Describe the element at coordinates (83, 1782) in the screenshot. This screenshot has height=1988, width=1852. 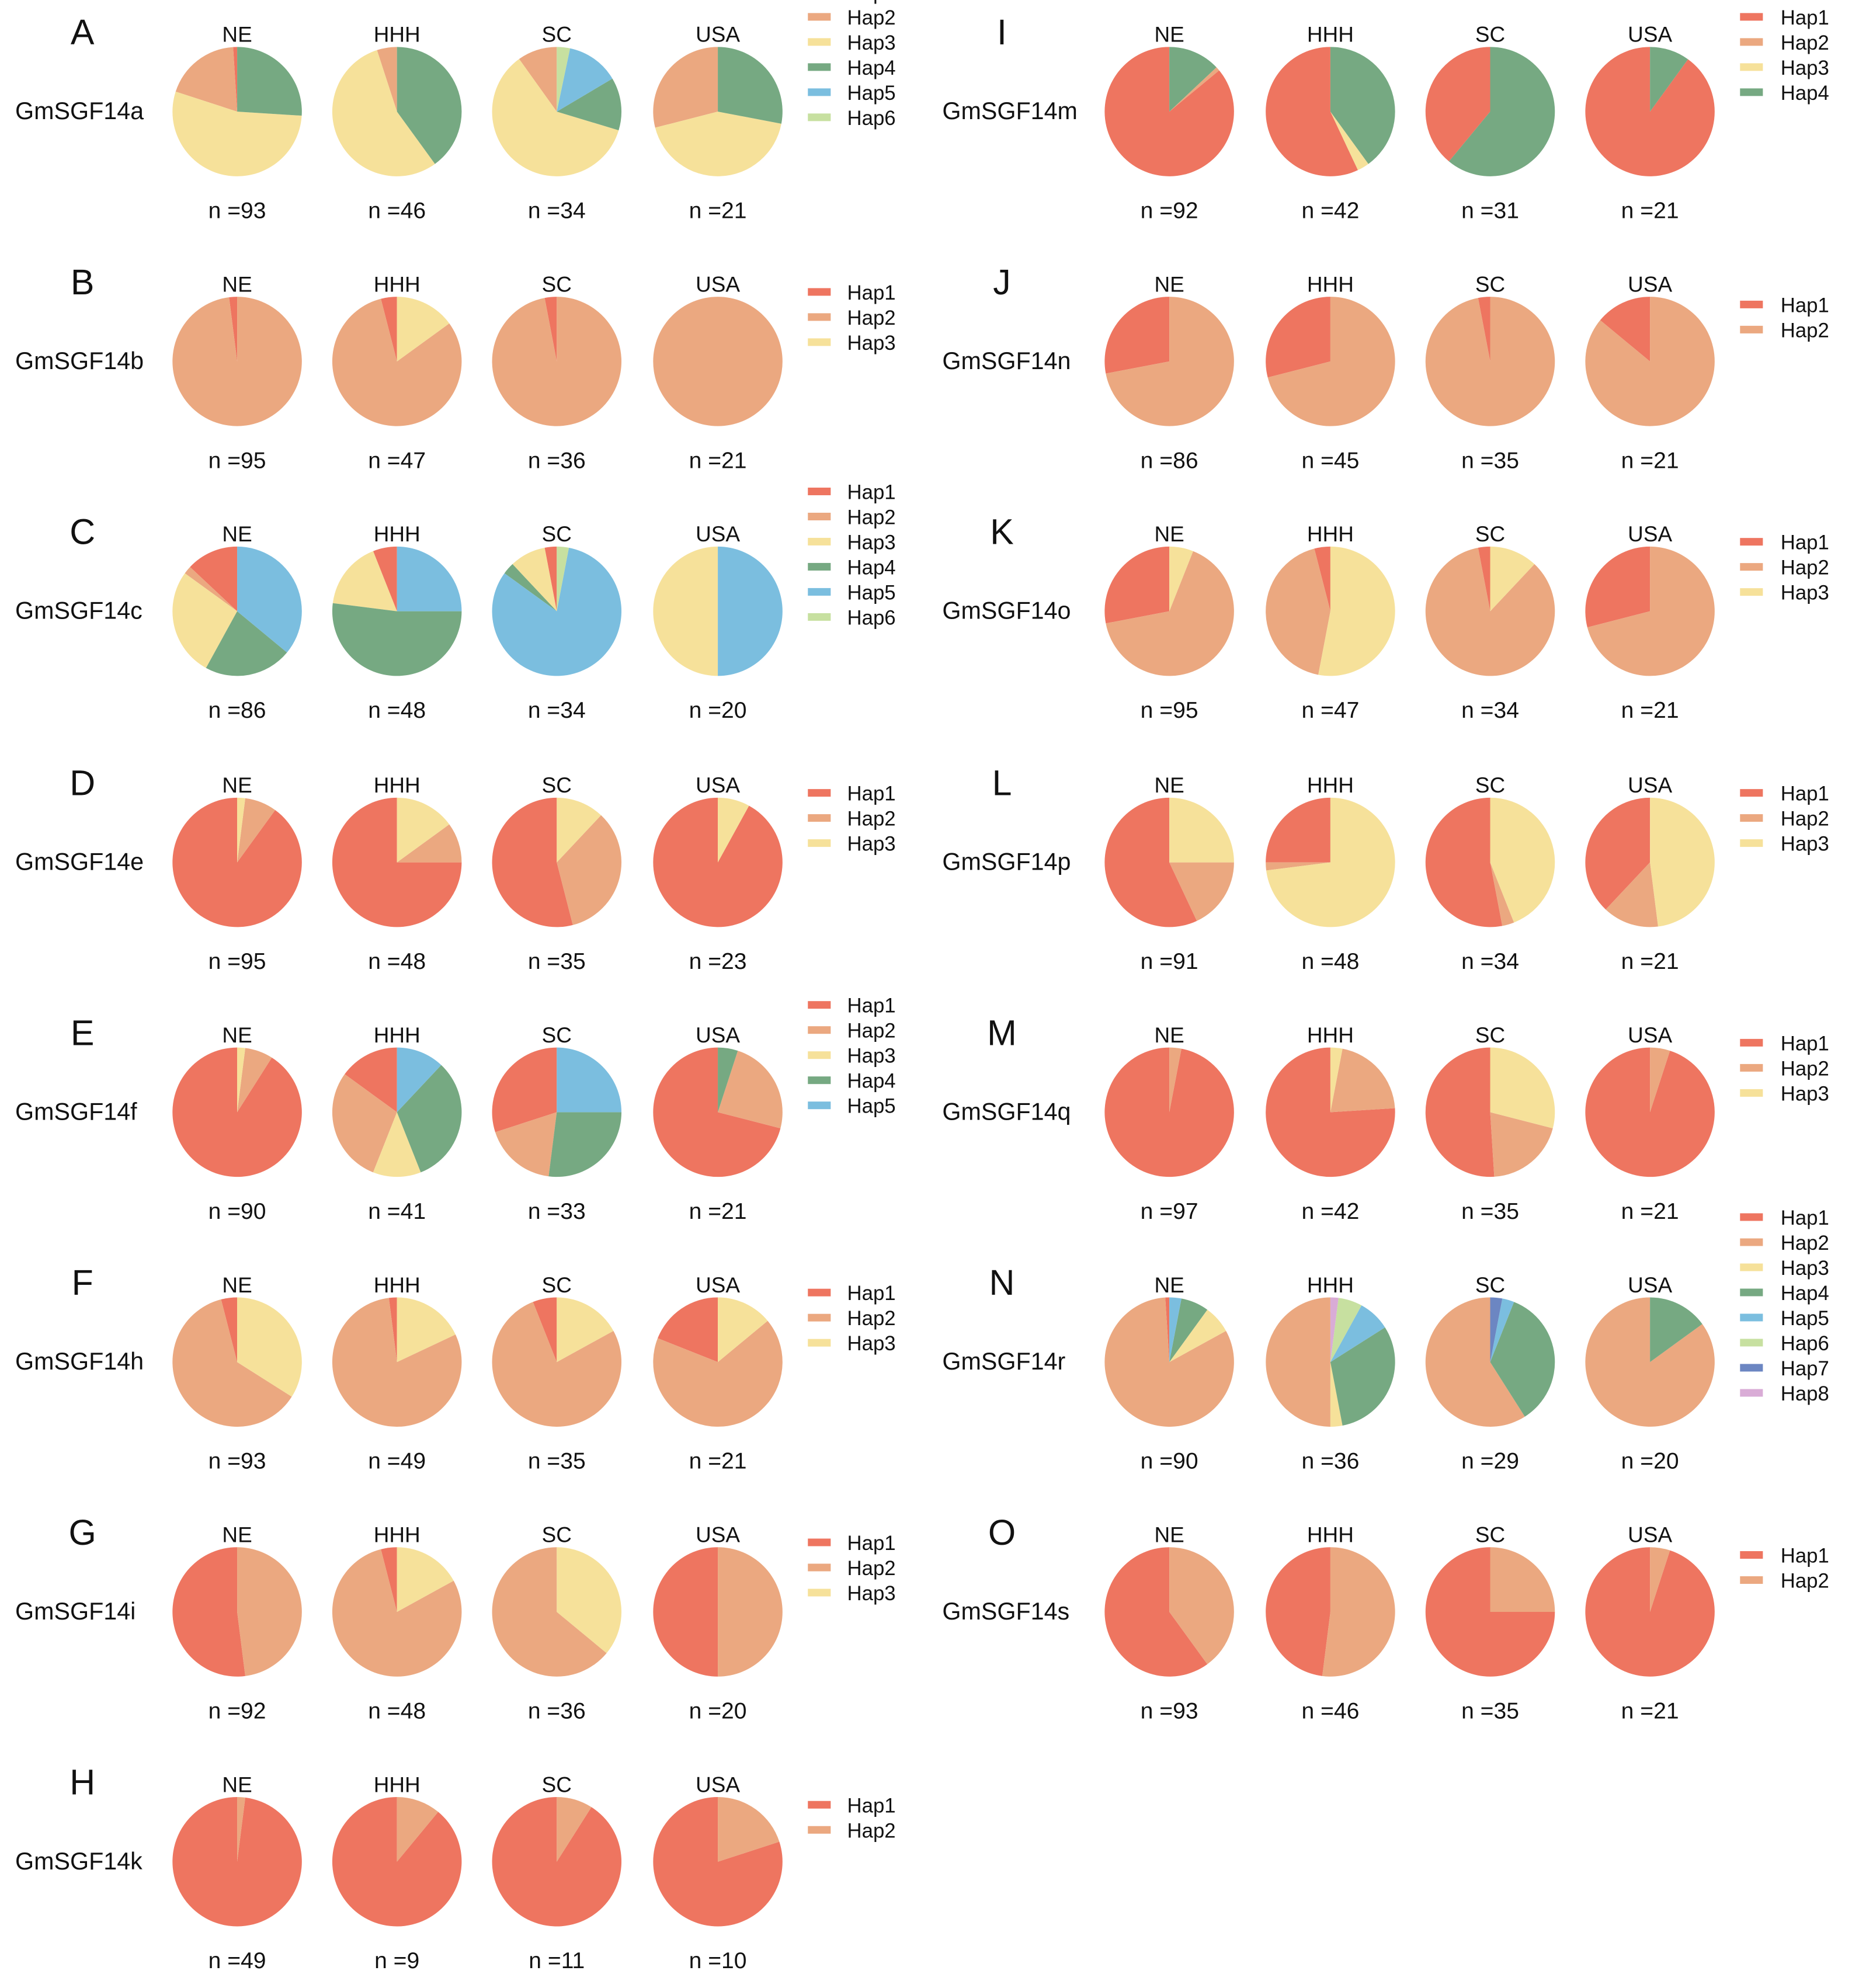
I see `panel-letter: H` at that location.